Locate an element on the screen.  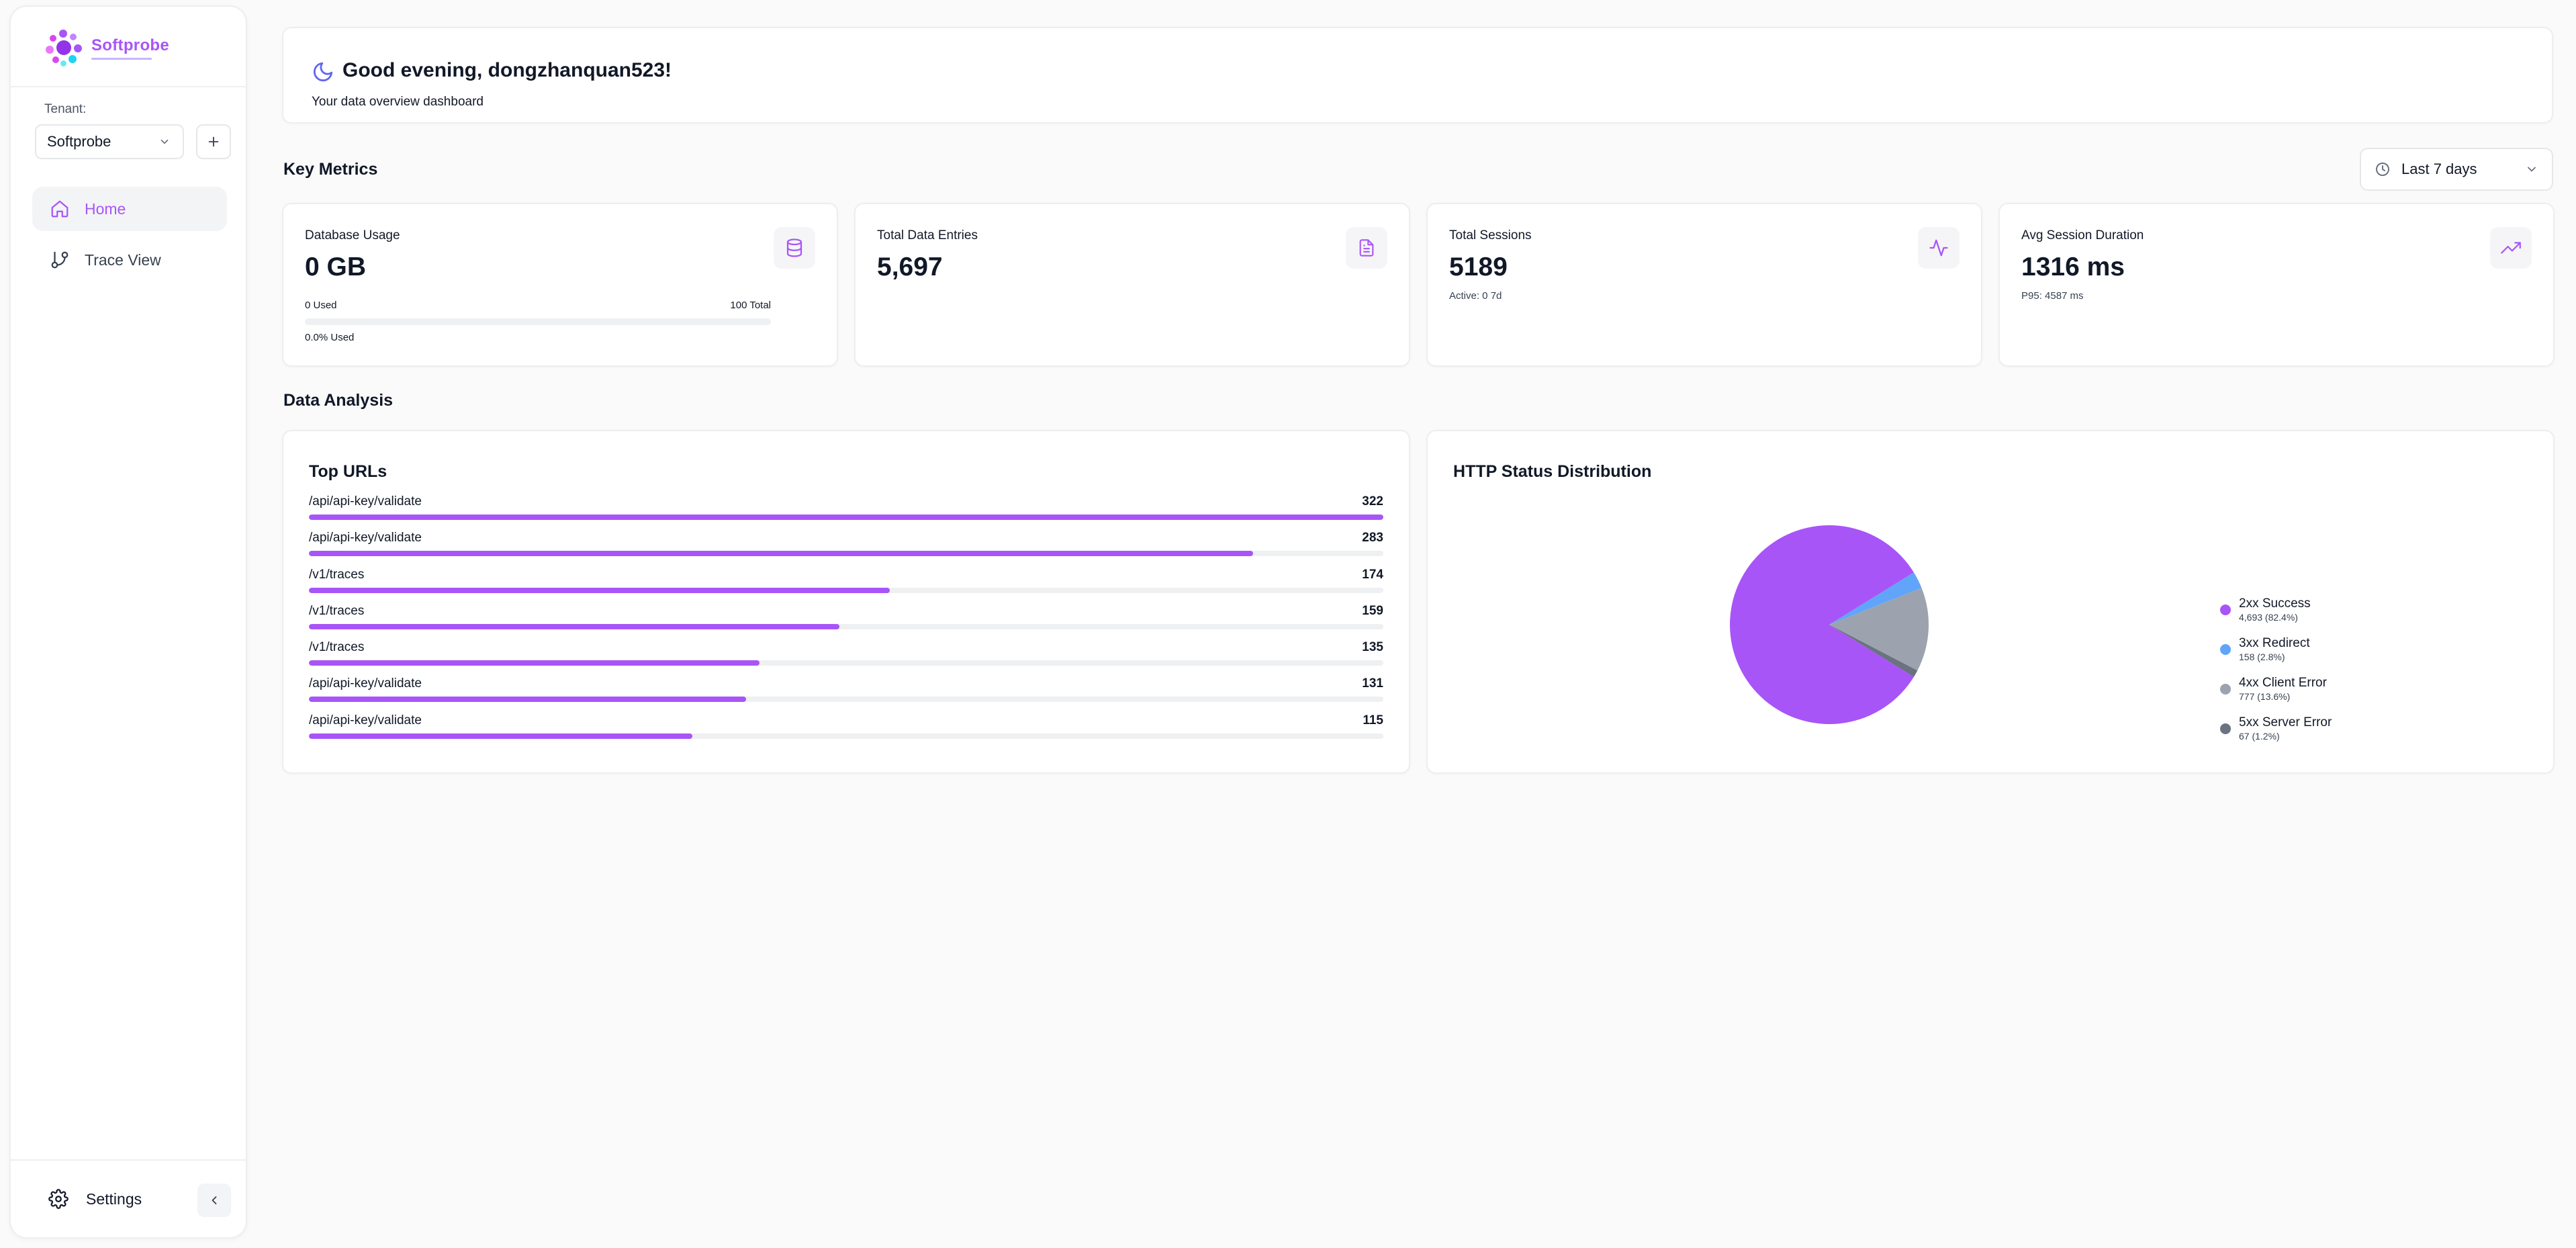
home-icon is located at coordinates (59, 209).